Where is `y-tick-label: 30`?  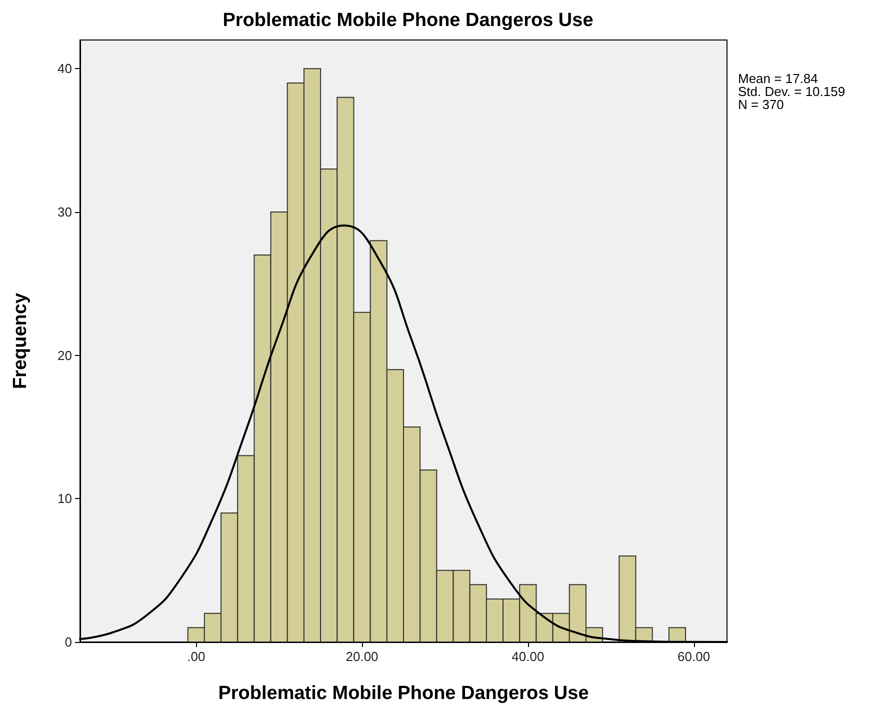
y-tick-label: 30 is located at coordinates (65, 212).